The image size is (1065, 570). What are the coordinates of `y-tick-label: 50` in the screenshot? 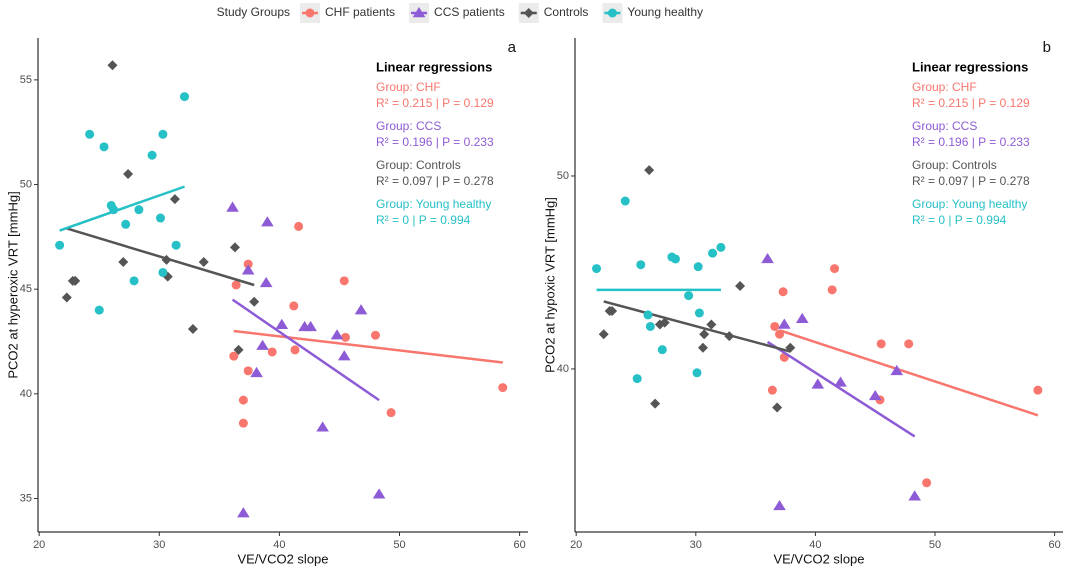 It's located at (26, 184).